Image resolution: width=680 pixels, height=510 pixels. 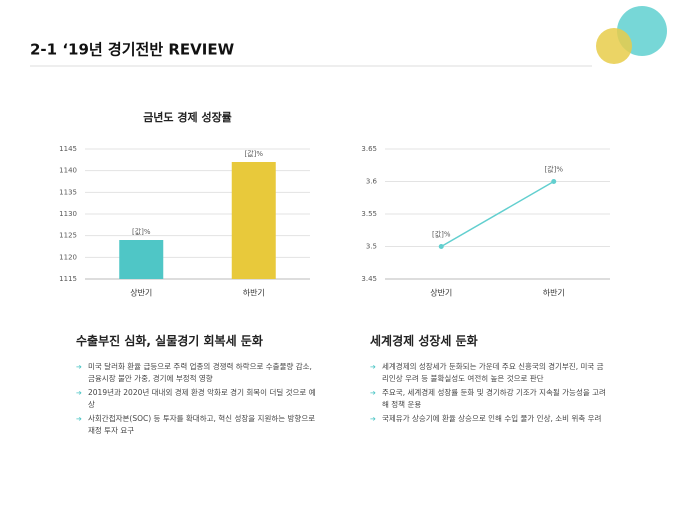 I want to click on slide-title: 2-1 ‘19년 경기전반 REVIEW, so click(x=132, y=50).